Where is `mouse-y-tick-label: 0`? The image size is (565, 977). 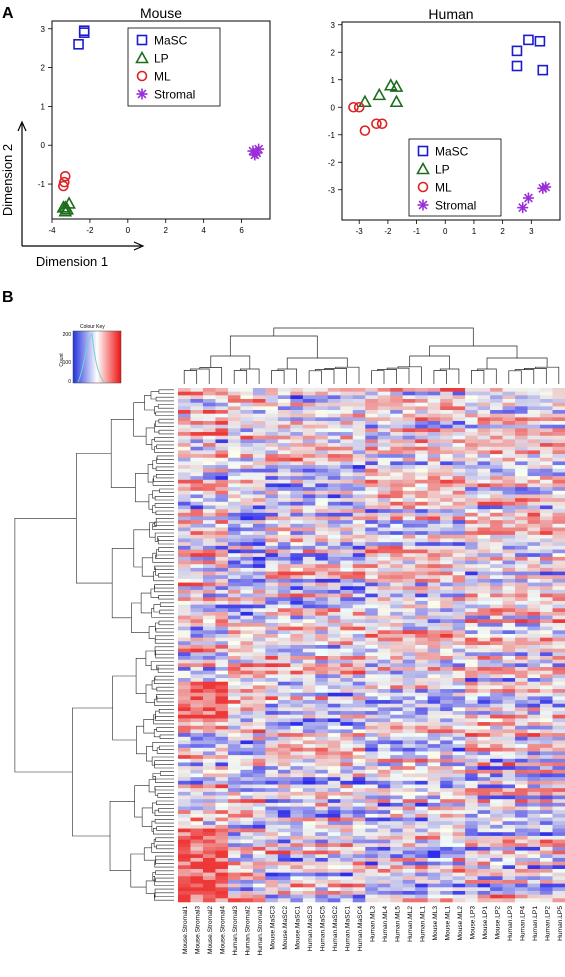 mouse-y-tick-label: 0 is located at coordinates (43, 145).